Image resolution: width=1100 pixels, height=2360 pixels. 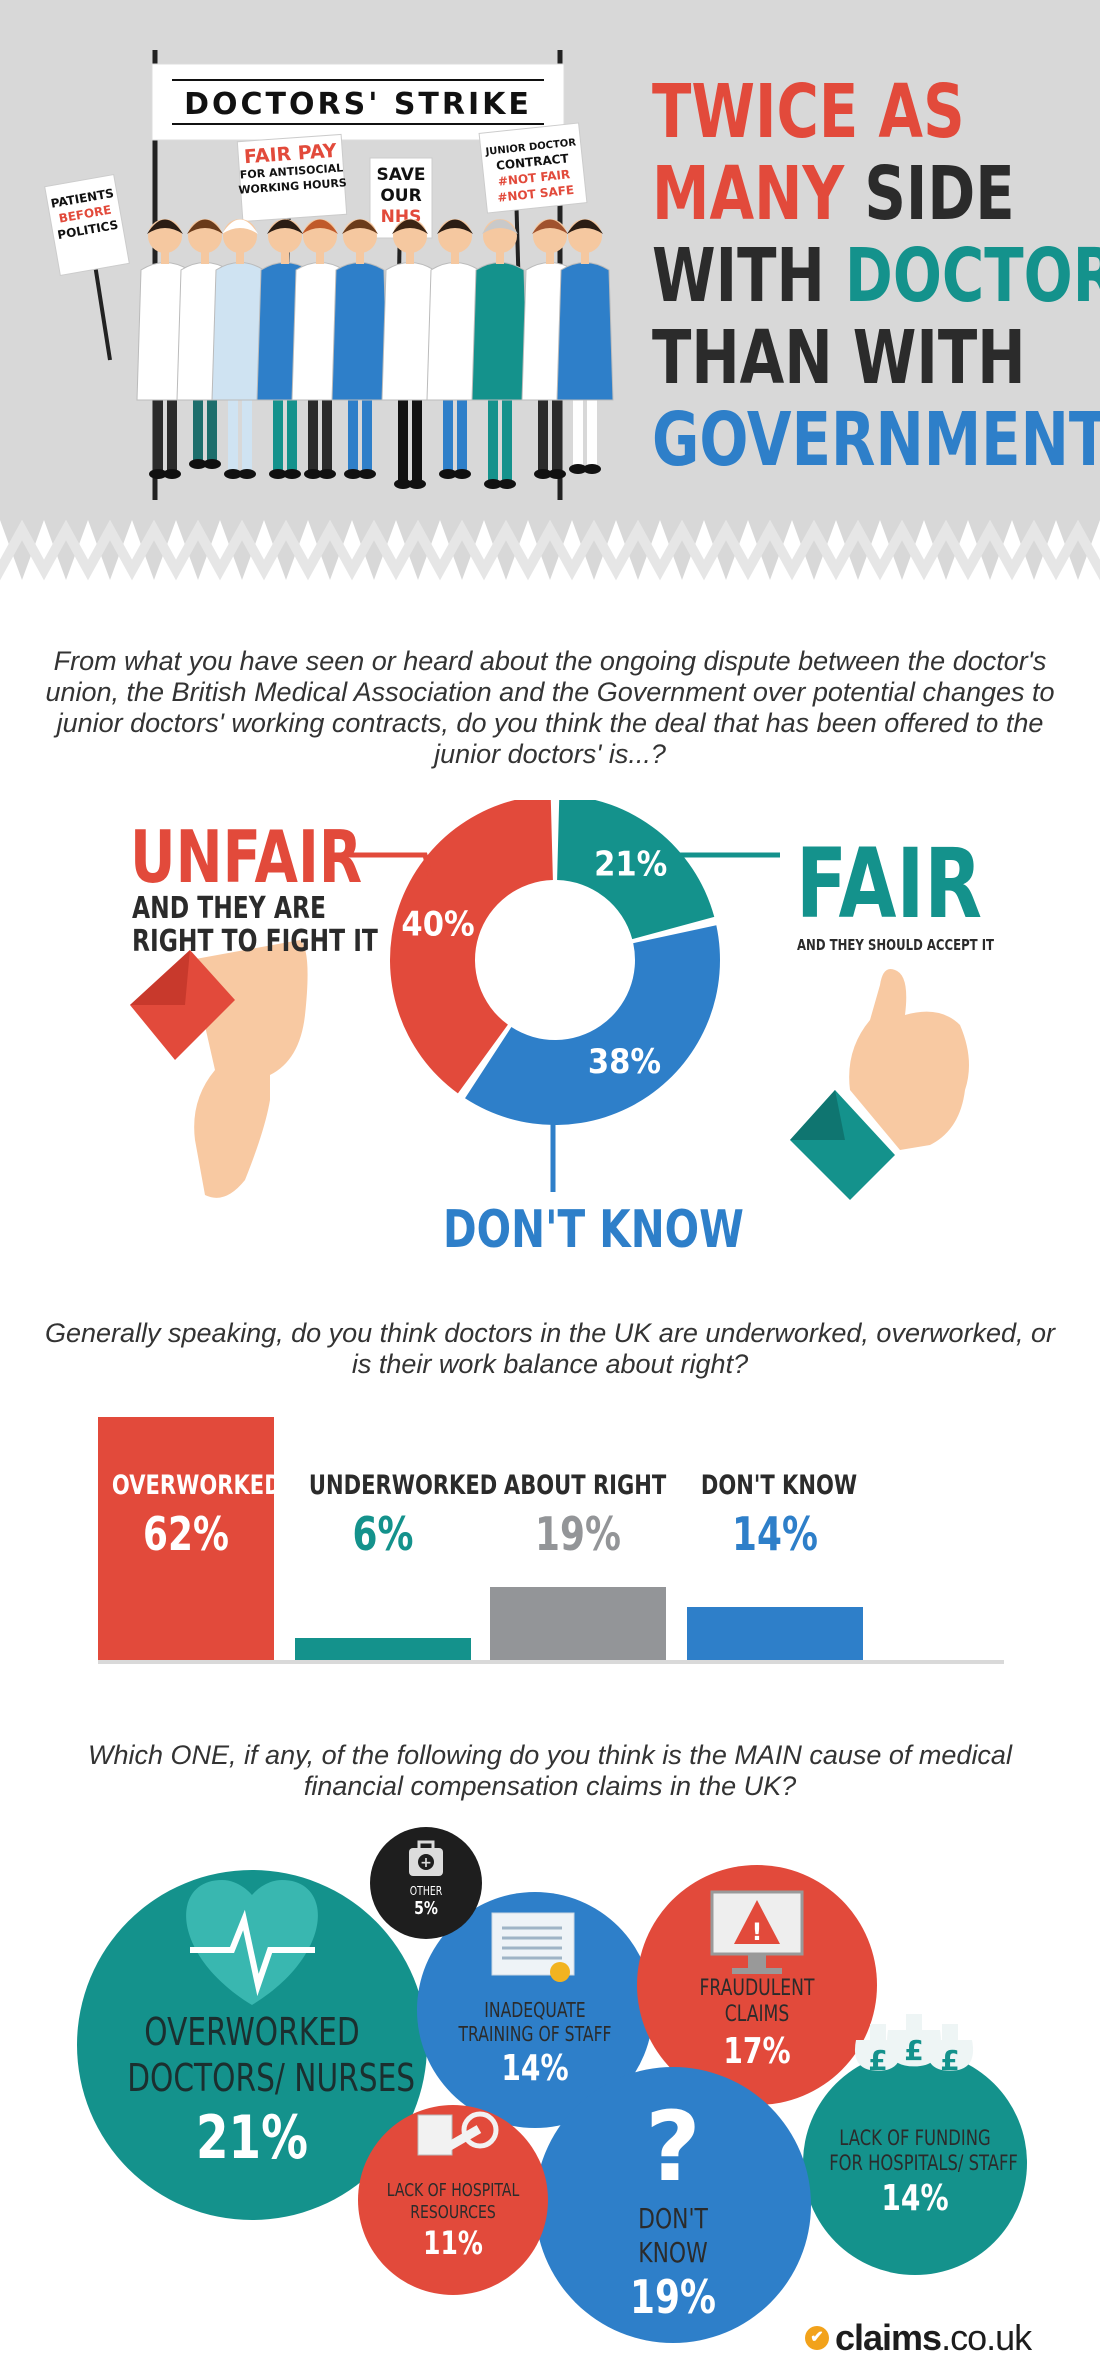 I want to click on headline-line-5: GOVERNMENT, so click(x=876, y=441).